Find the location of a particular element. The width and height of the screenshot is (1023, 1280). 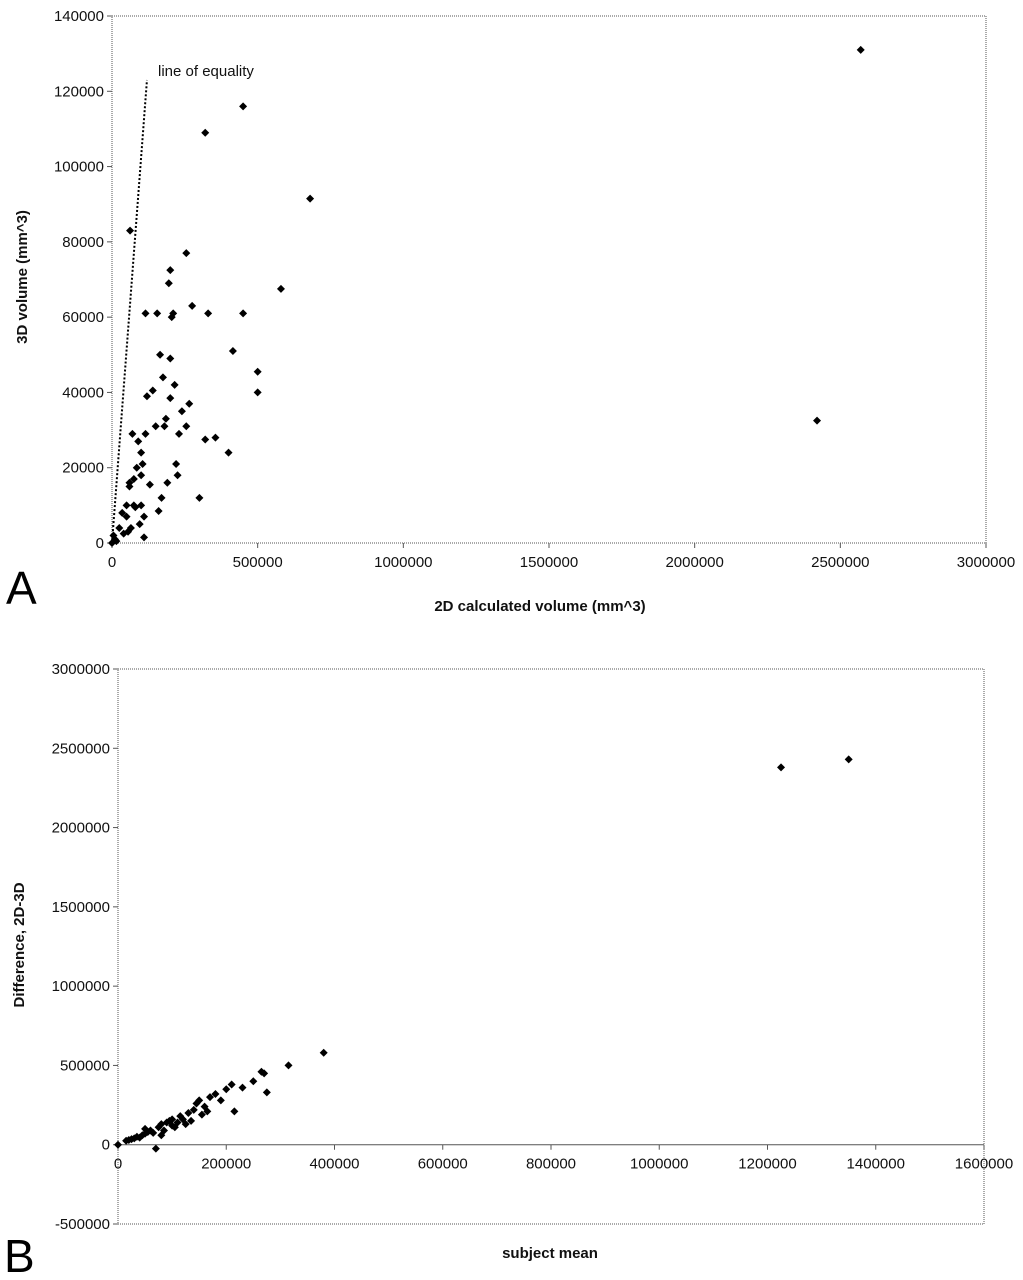

y-tick-label: 0 is located at coordinates (100, 543).